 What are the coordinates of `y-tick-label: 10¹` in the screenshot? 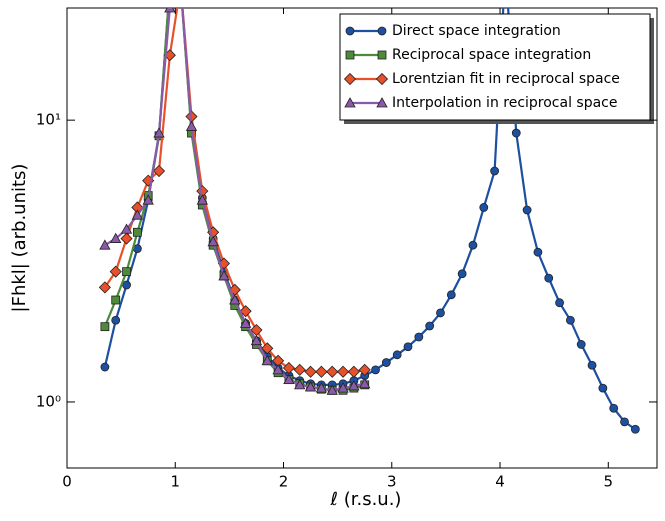 It's located at (48, 120).